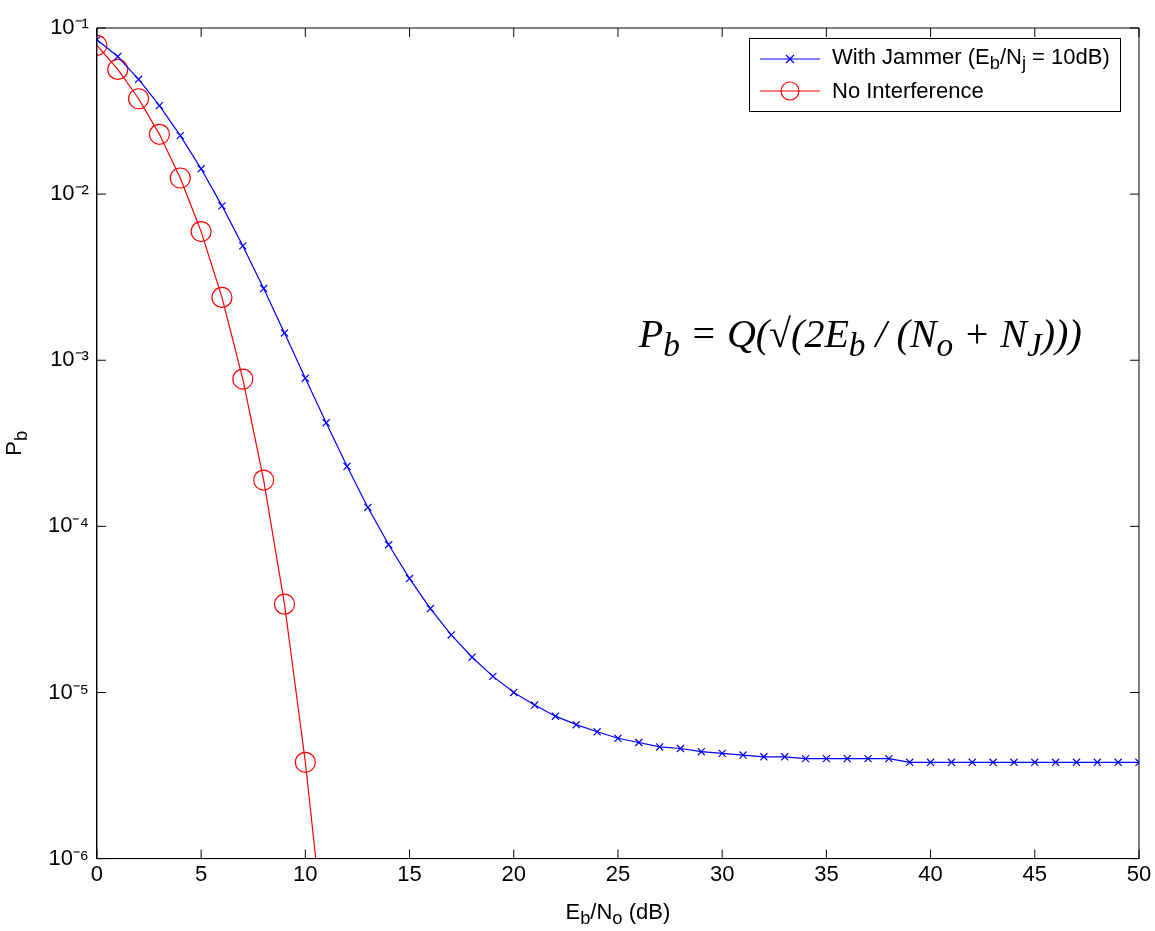 Image resolution: width=1155 pixels, height=931 pixels. I want to click on x-tick-label: 15, so click(409, 873).